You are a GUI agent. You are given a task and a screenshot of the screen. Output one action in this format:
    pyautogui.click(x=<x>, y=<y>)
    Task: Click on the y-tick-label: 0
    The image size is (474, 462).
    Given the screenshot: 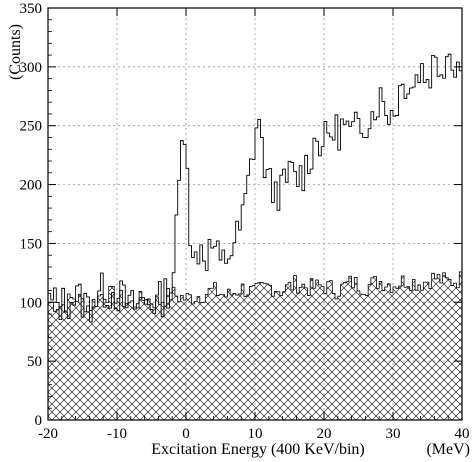 What is the action you would take?
    pyautogui.click(x=39, y=421)
    